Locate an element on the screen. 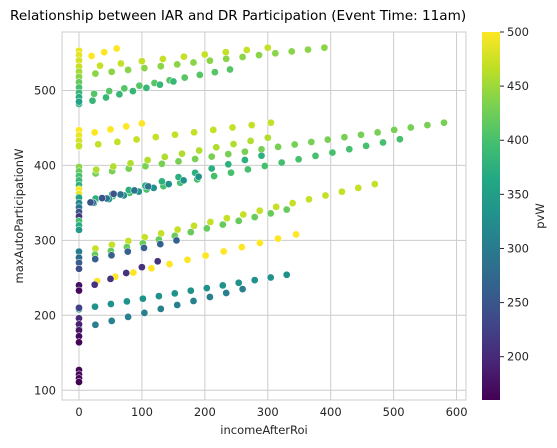 The image size is (557, 448). colorbar-tick-label: 200 is located at coordinates (518, 357).